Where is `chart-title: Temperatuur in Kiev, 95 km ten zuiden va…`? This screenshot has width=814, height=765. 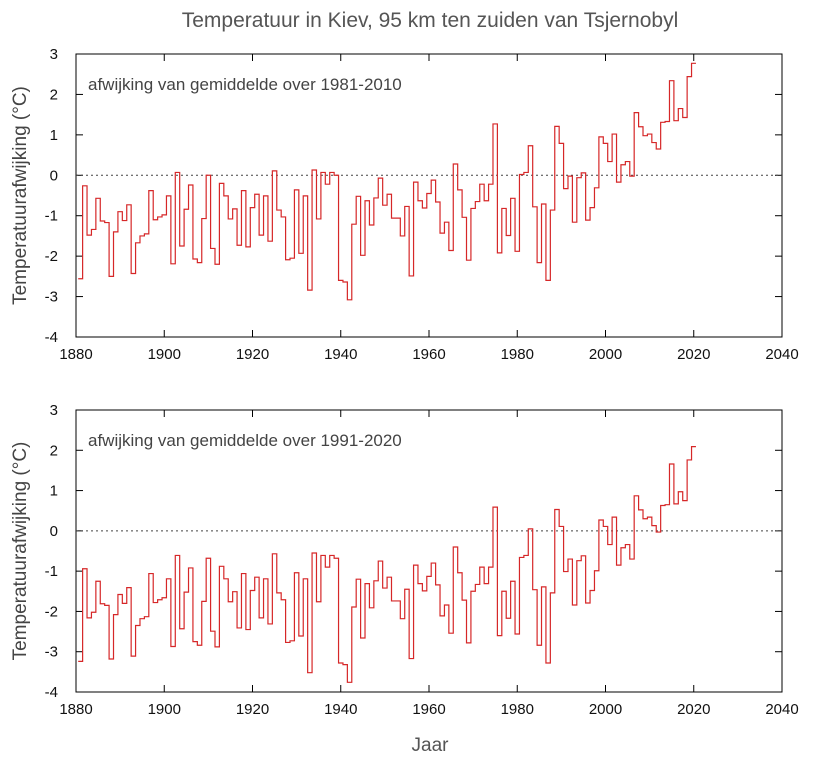
chart-title: Temperatuur in Kiev, 95 km ten zuiden va… is located at coordinates (430, 20).